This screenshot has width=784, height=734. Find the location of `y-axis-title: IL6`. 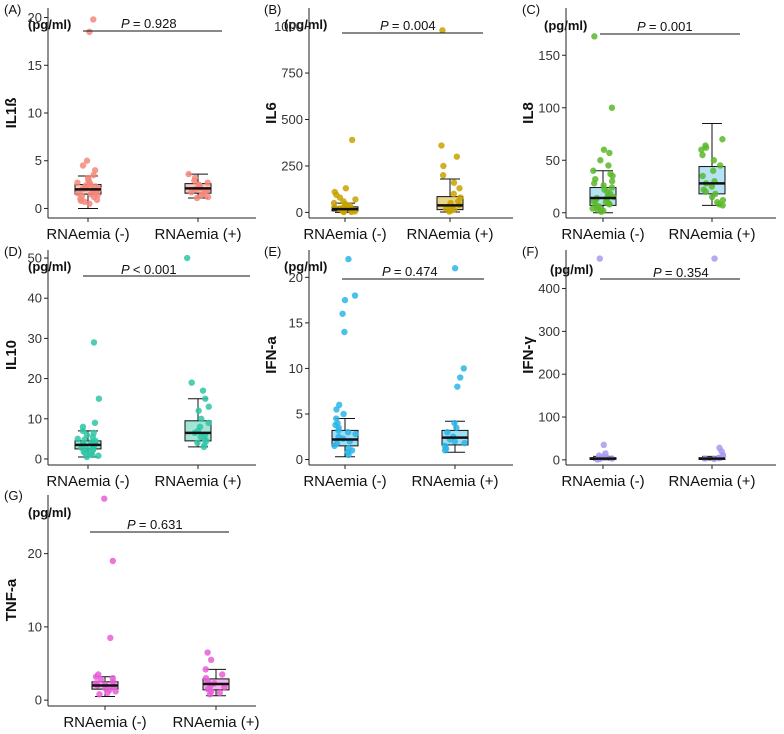

y-axis-title: IL6 is located at coordinates (271, 113).